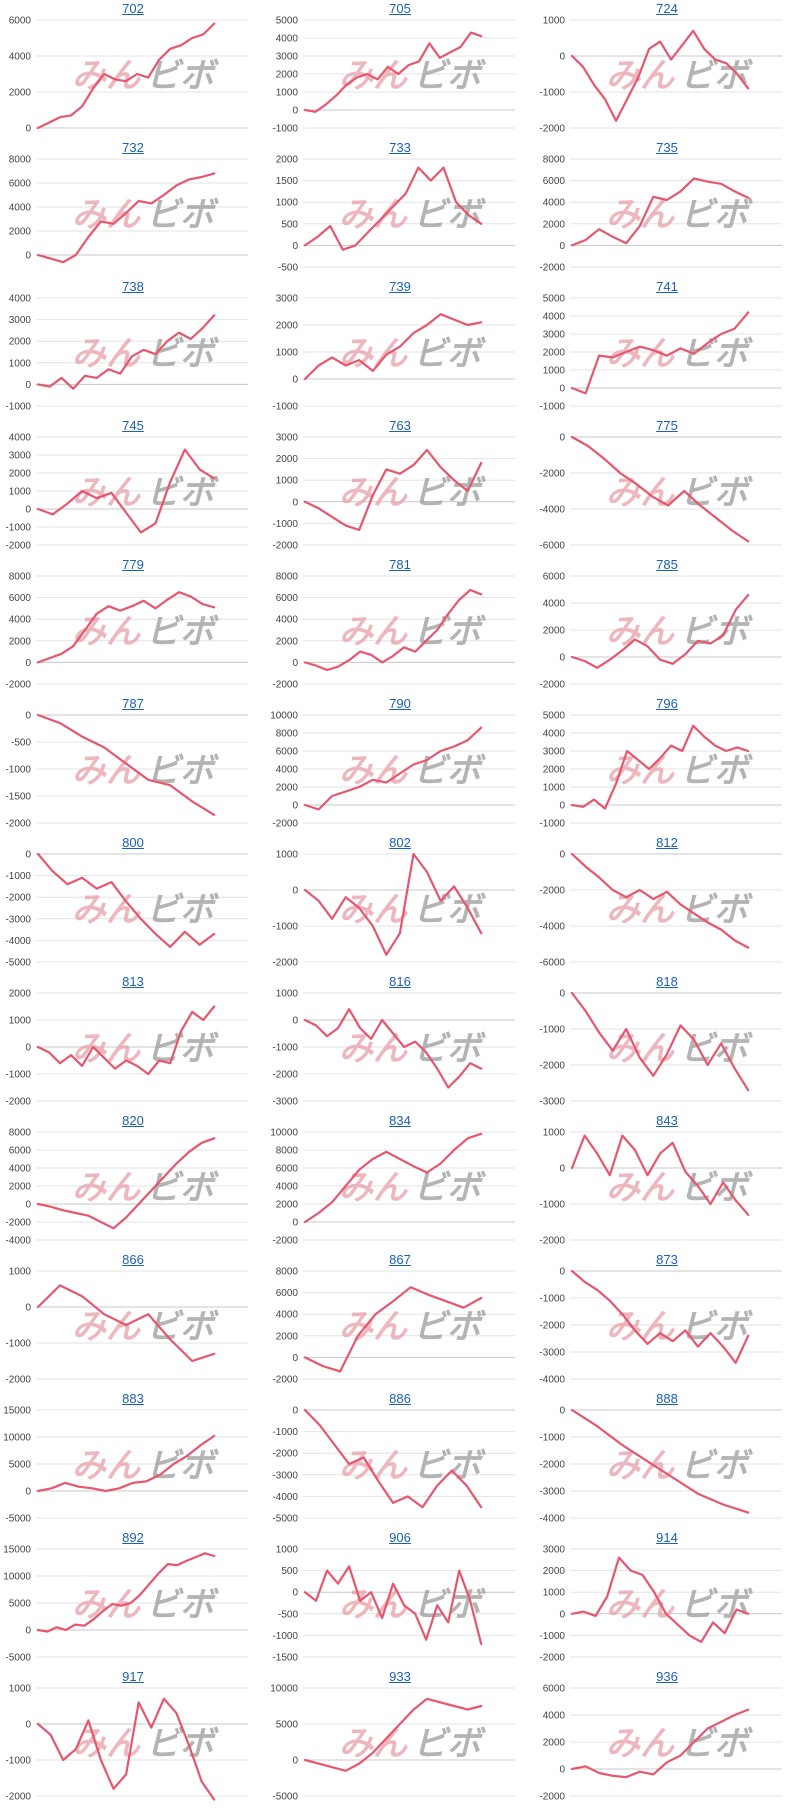 The width and height of the screenshot is (800, 1816). What do you see at coordinates (400, 1459) in the screenshot?
I see `chart-cell: -5000 -4000 -3000 -2000 -1000 0 みん ビボ 886` at bounding box center [400, 1459].